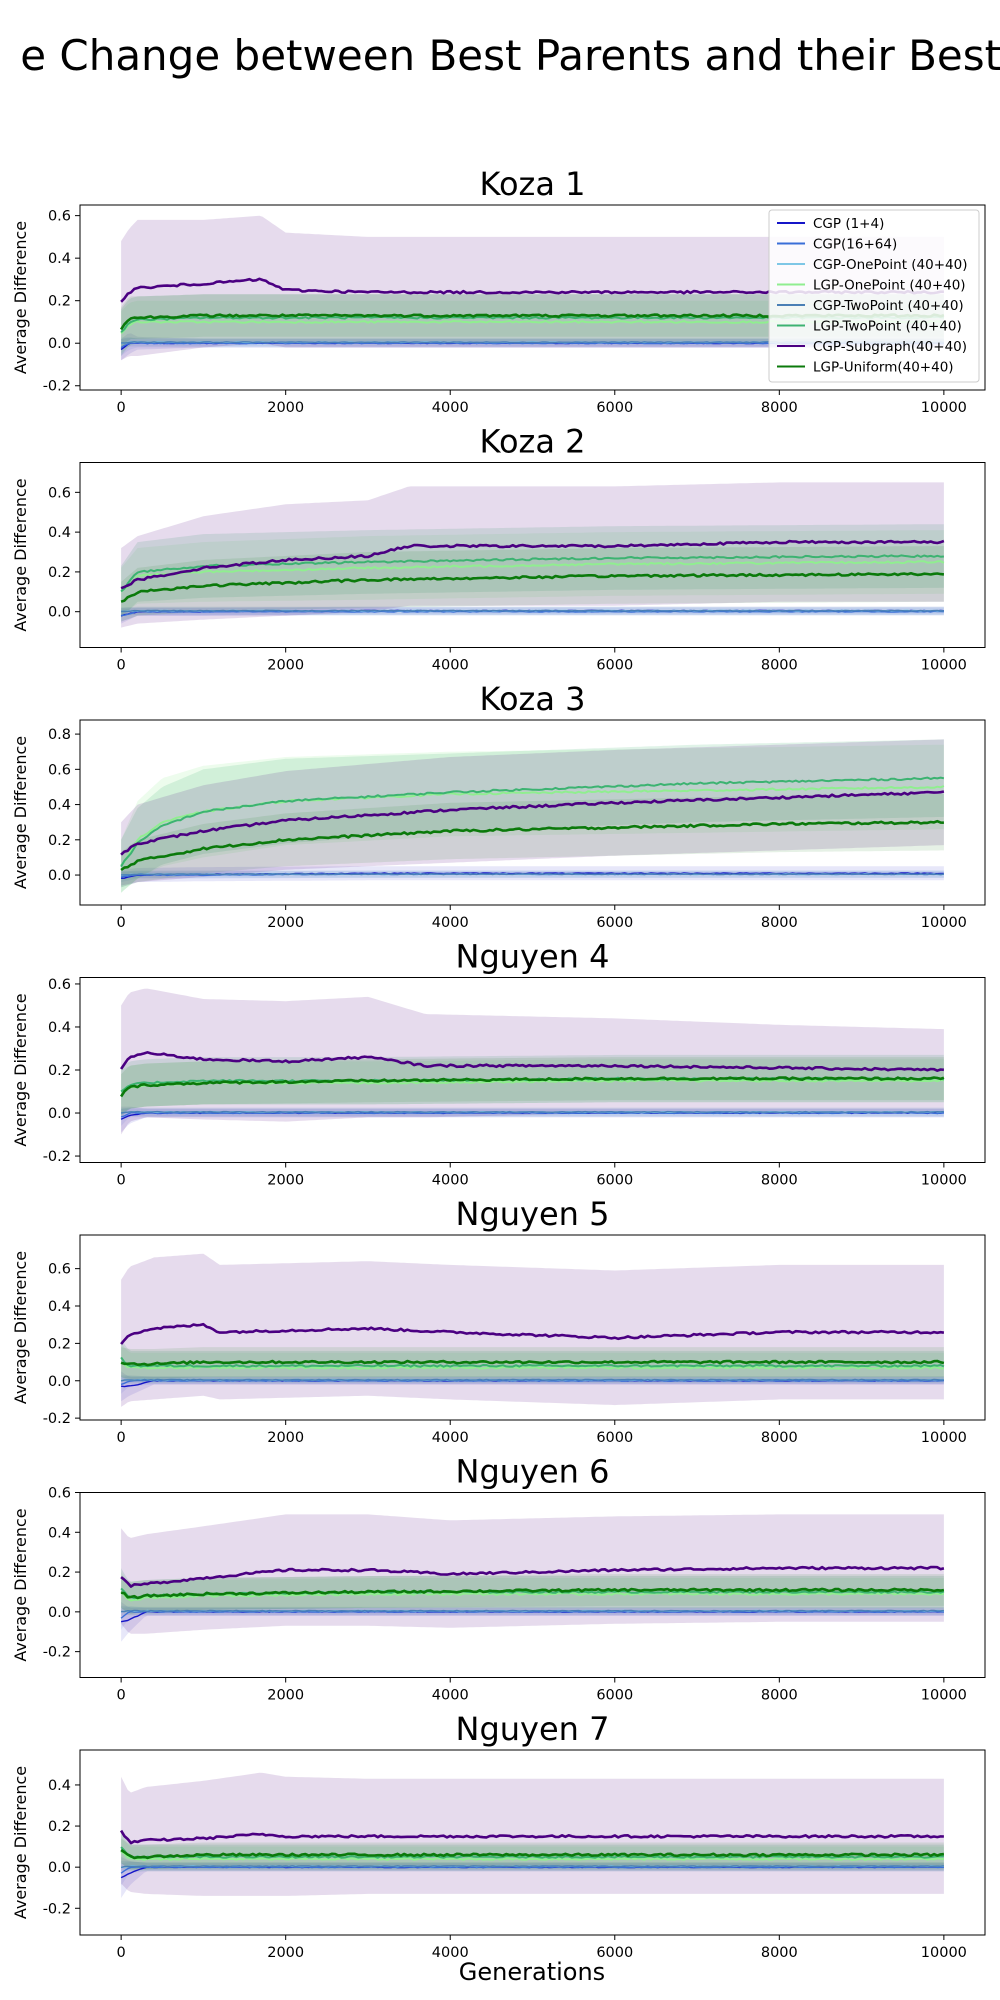 Image resolution: width=1000 pixels, height=2000 pixels. I want to click on band-p4-s8, so click(532, 1087).